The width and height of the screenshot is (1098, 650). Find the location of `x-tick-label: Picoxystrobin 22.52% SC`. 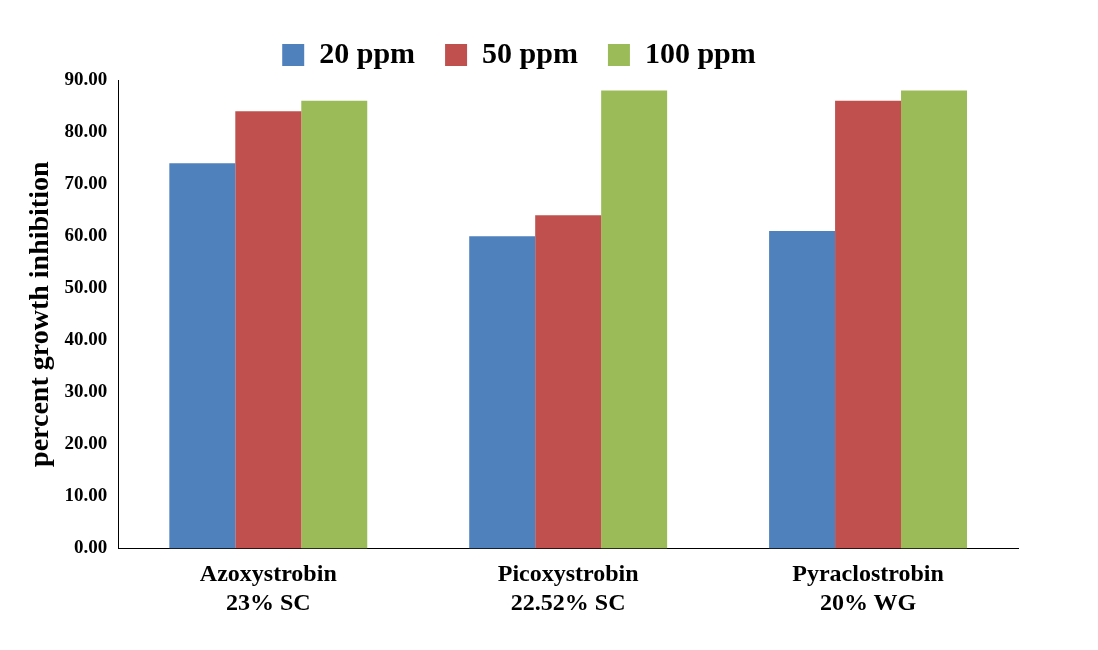

x-tick-label: Picoxystrobin 22.52% SC is located at coordinates (568, 587).